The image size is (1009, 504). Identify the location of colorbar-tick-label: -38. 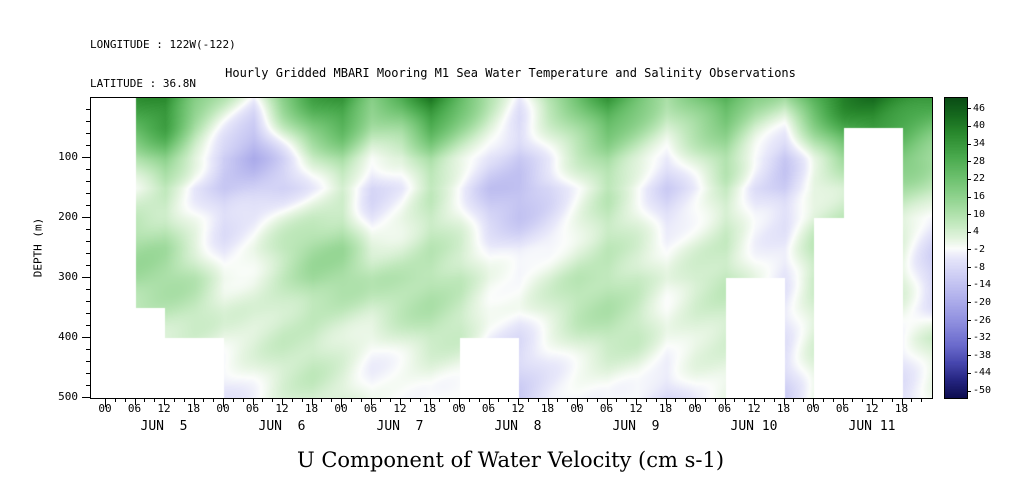
(982, 355).